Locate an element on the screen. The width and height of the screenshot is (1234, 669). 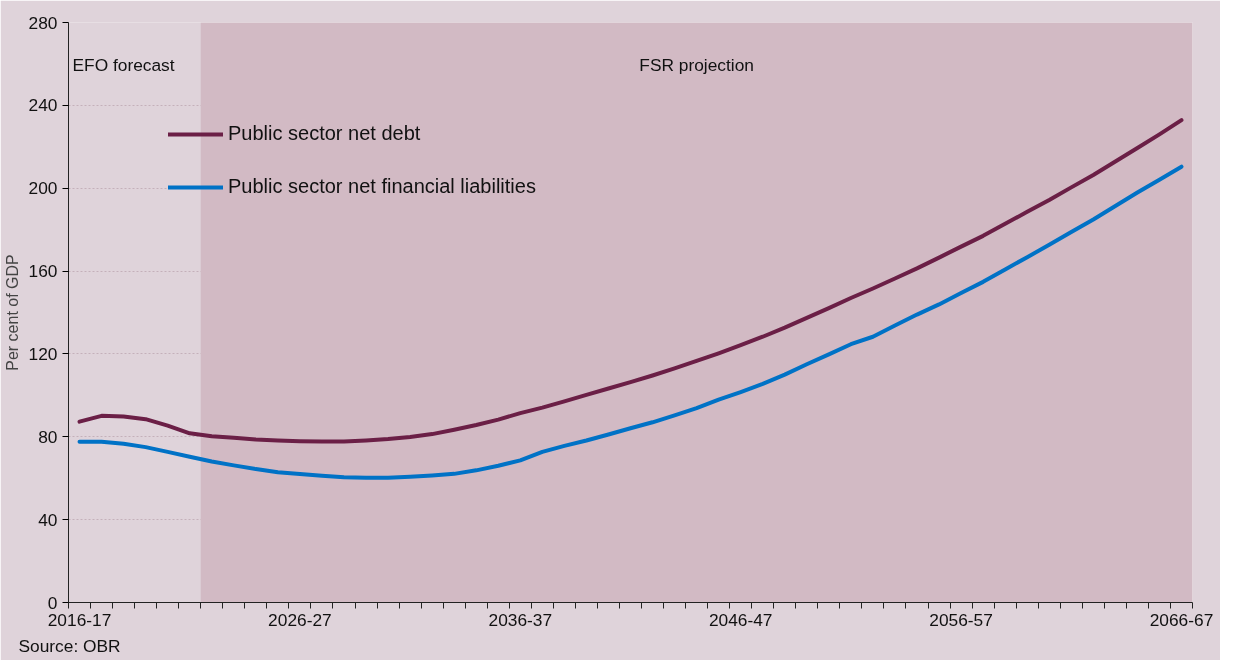
y-axis-title: Per cent of GDP is located at coordinates (12, 312).